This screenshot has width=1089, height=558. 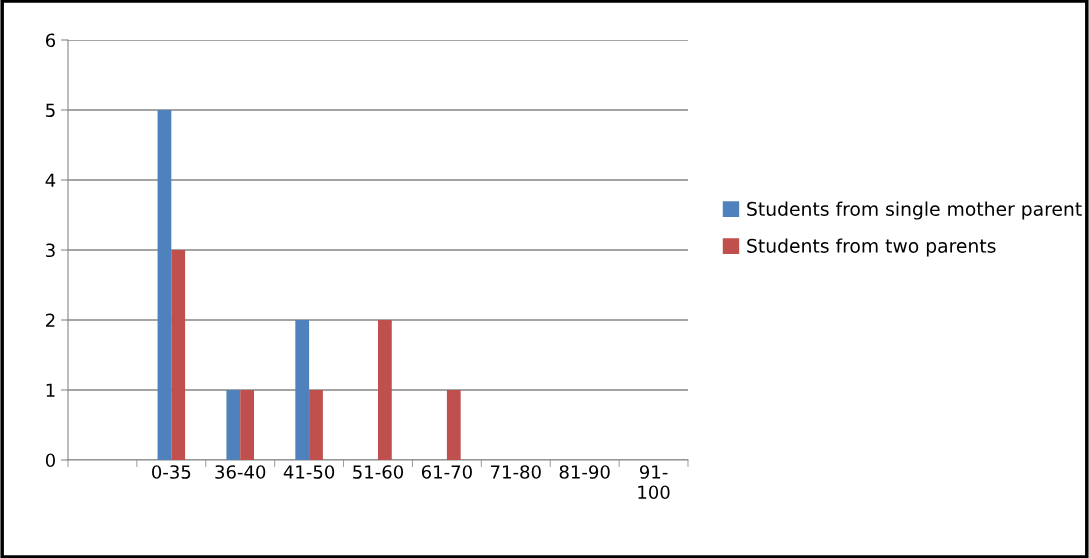 What do you see at coordinates (50, 460) in the screenshot?
I see `y-tick-label: 0` at bounding box center [50, 460].